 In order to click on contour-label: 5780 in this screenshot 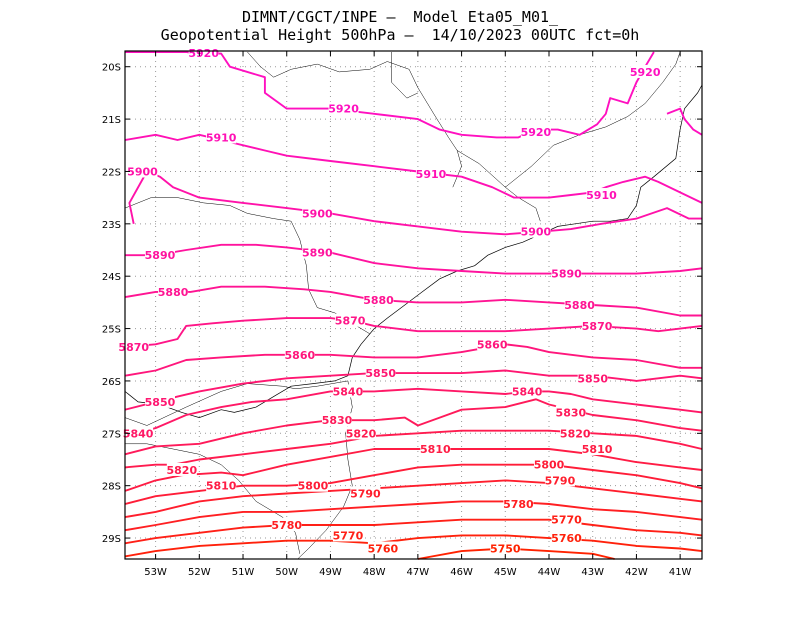, I will do `click(286, 525)`.